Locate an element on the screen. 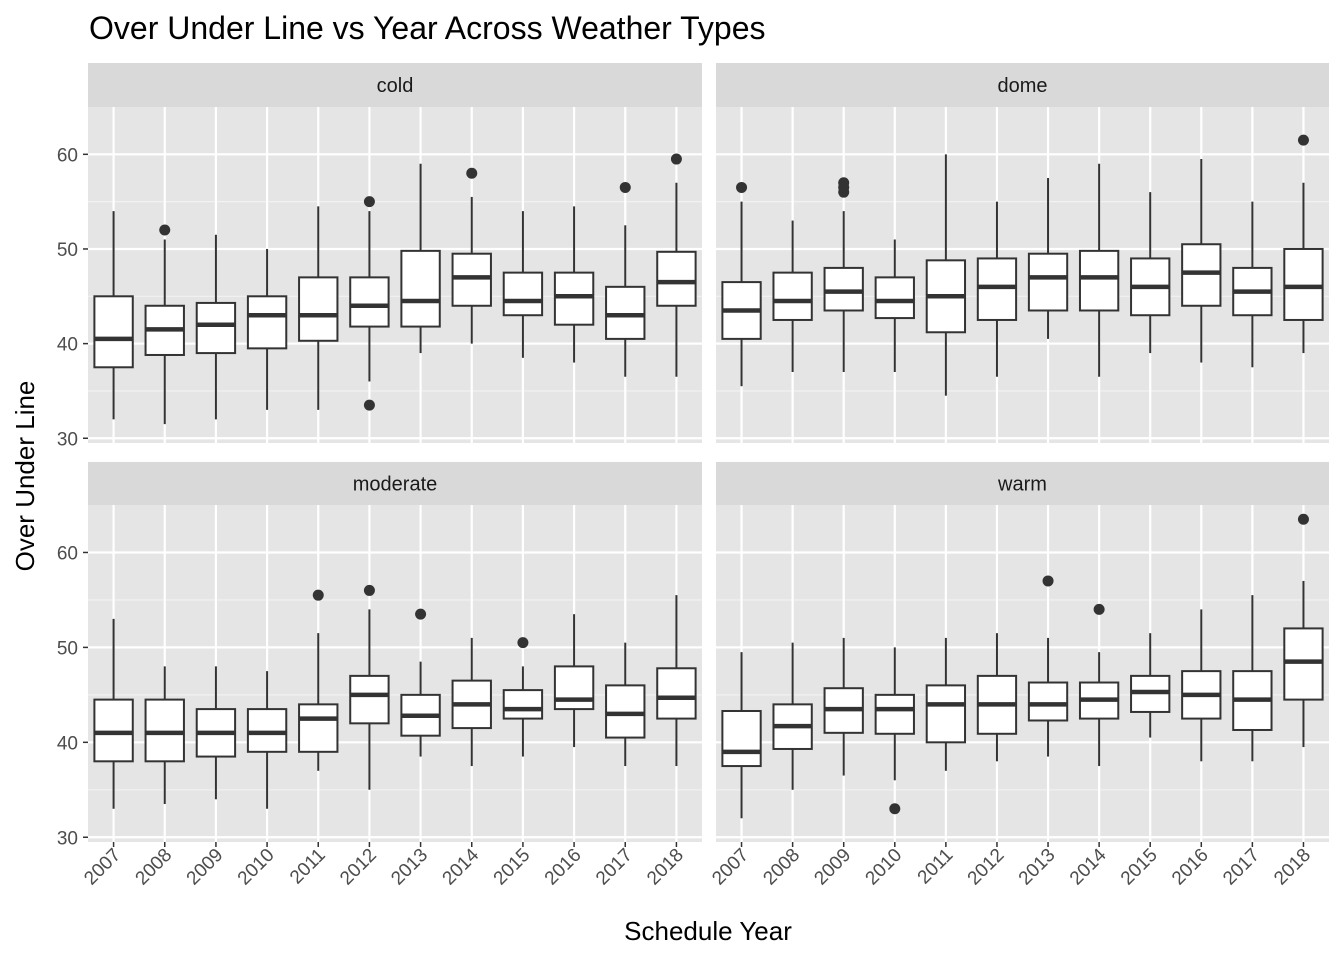  x-tick-label: 2010 is located at coordinates (256, 867).